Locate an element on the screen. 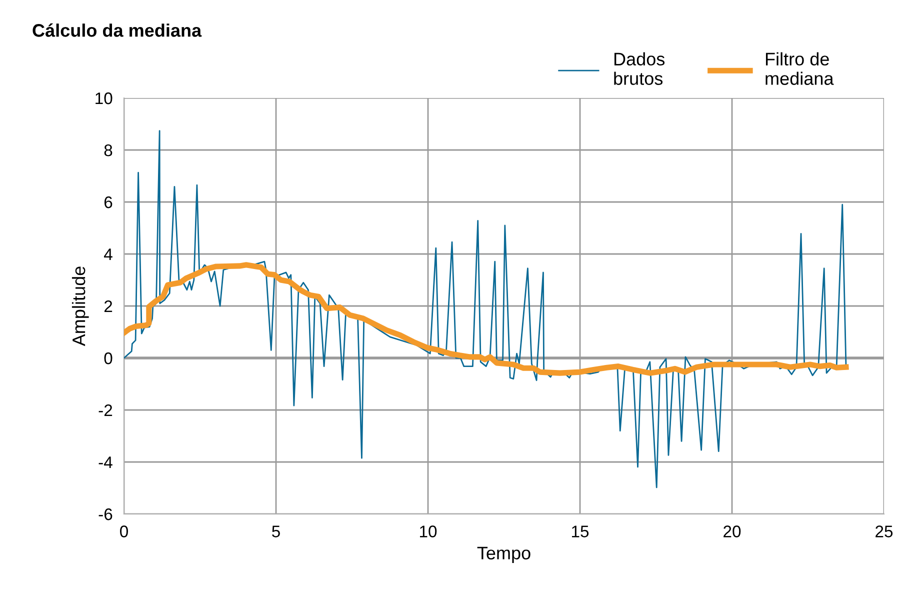  x-tick-label: 5 is located at coordinates (276, 532).